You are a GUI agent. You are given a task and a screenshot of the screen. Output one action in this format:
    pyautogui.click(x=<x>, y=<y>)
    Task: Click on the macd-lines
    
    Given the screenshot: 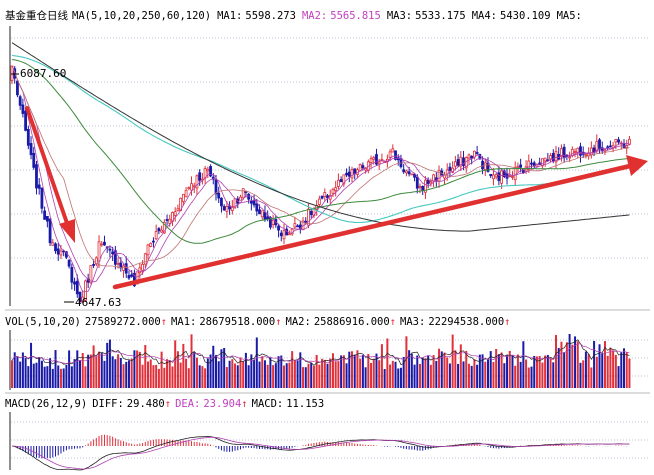 What is the action you would take?
    pyautogui.click(x=320, y=453)
    